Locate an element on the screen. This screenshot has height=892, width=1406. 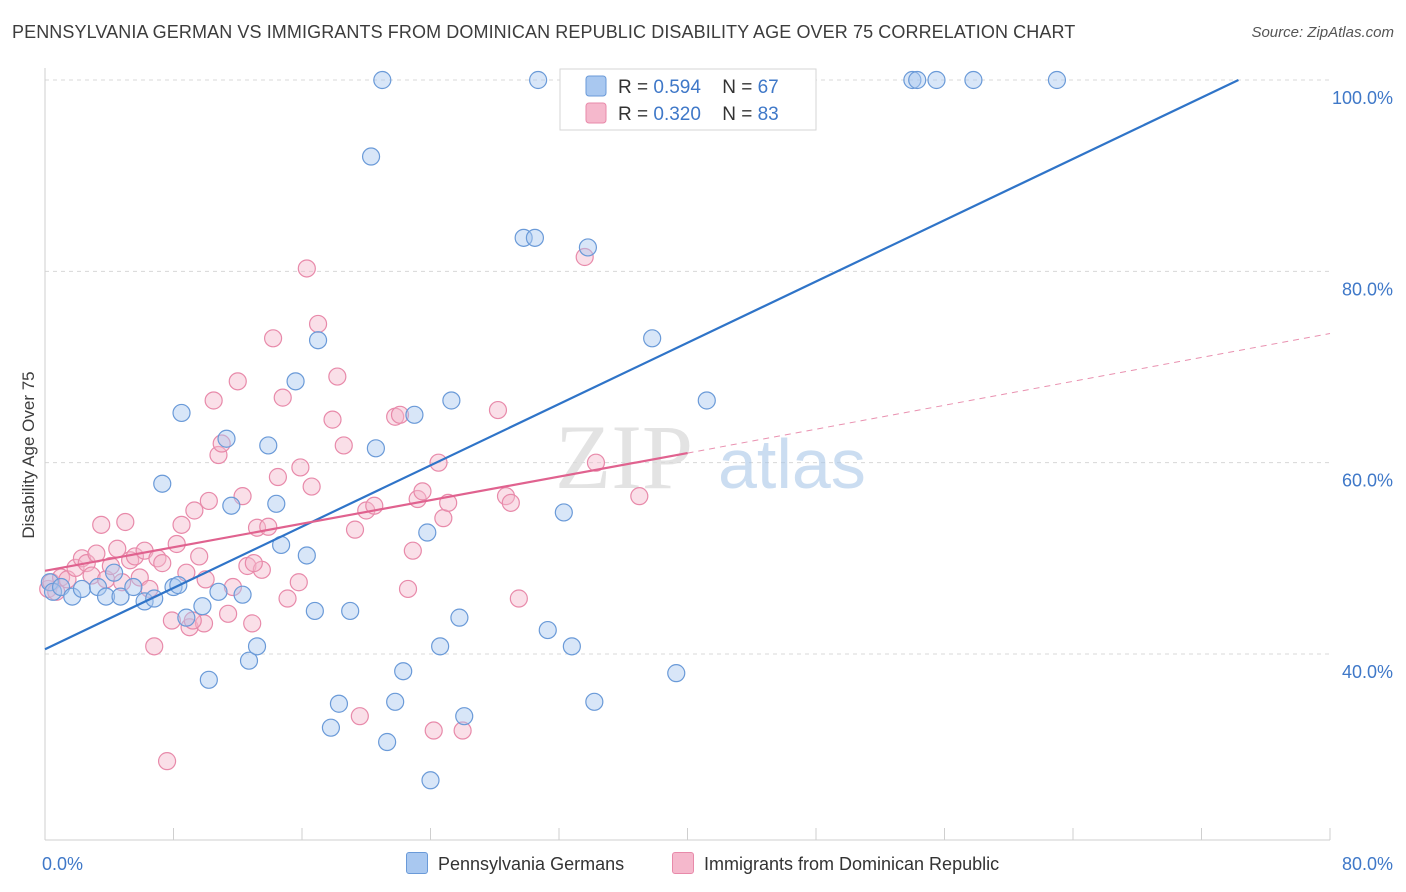
legend-item-immigrants-dominican-republic: Immigrants from Dominican Republic is located at coordinates (835, 863).